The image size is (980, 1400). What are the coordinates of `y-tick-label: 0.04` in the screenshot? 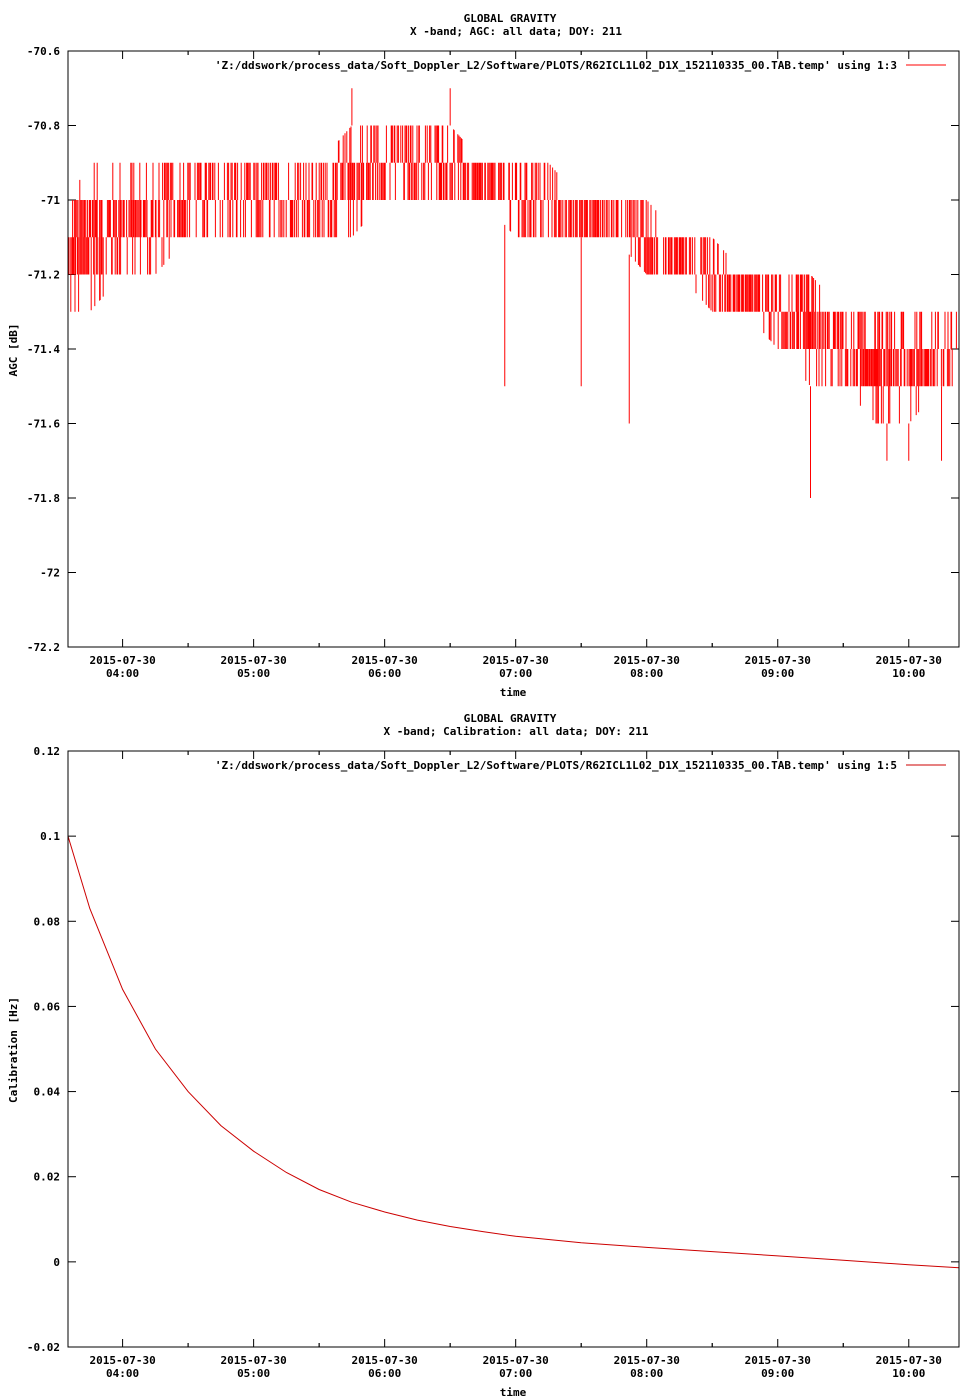 It's located at (47, 1092).